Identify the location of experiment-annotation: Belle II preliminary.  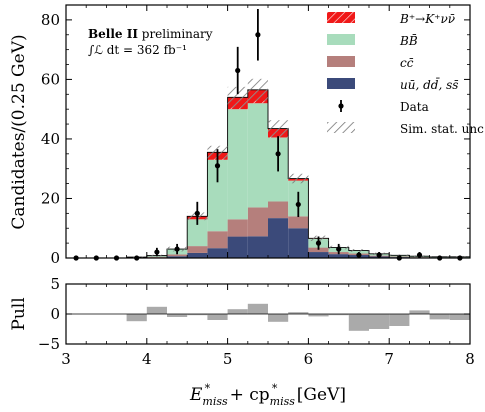
(150, 34).